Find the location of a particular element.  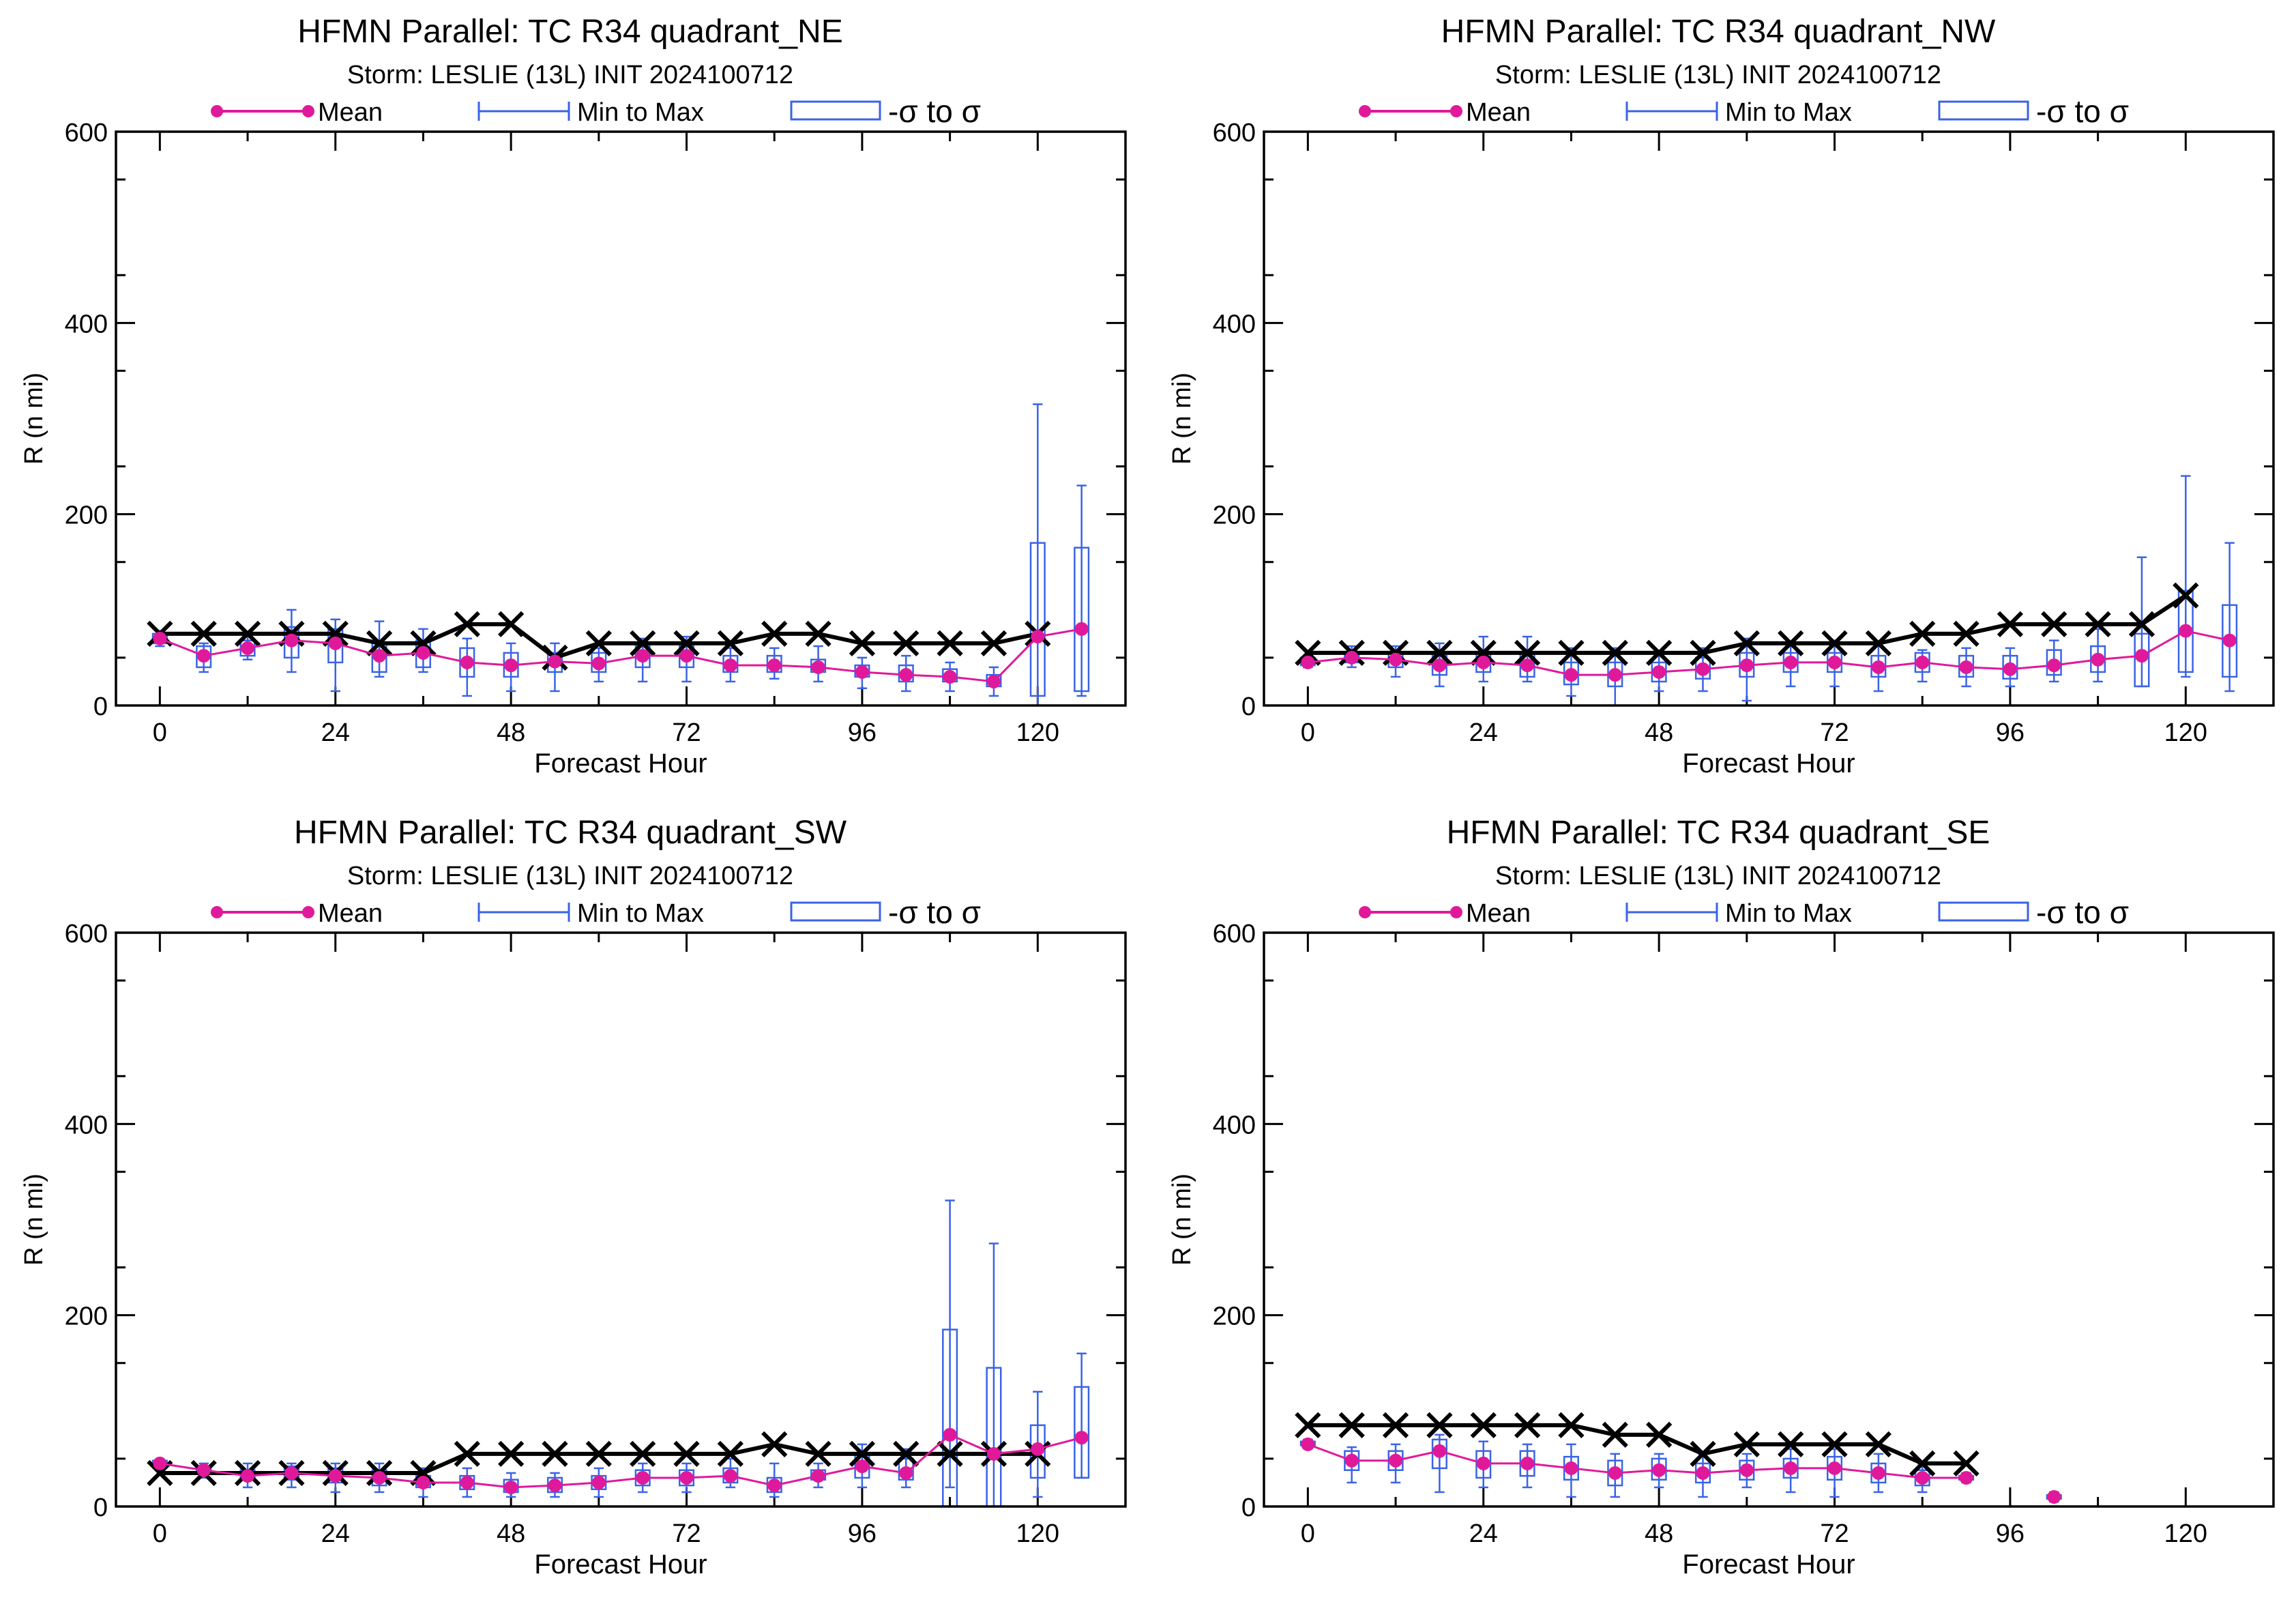

y-tick-label: 200 is located at coordinates (87, 515).